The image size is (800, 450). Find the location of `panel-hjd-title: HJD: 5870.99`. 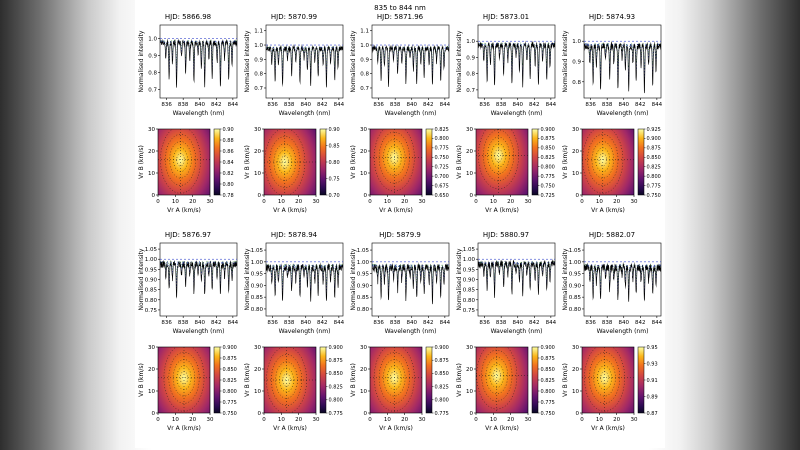

panel-hjd-title: HJD: 5870.99 is located at coordinates (294, 17).